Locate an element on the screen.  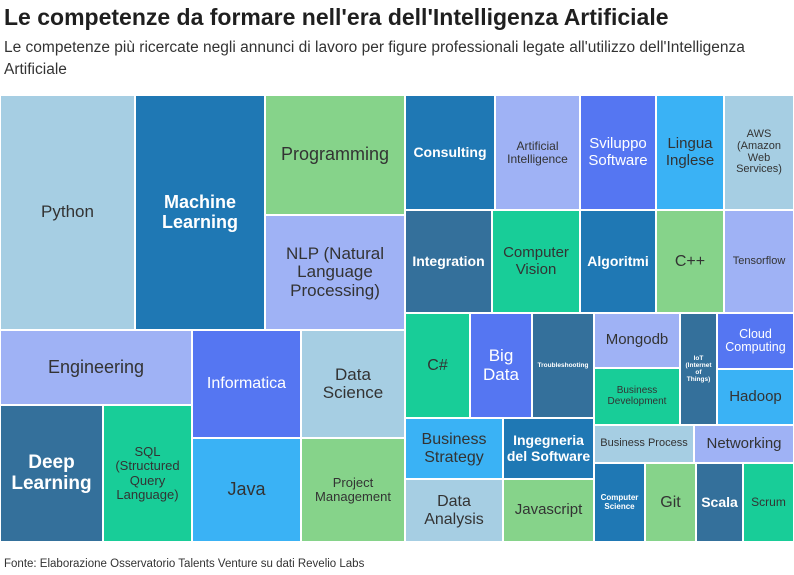
treemap-tile: Javascript is located at coordinates (548, 510).